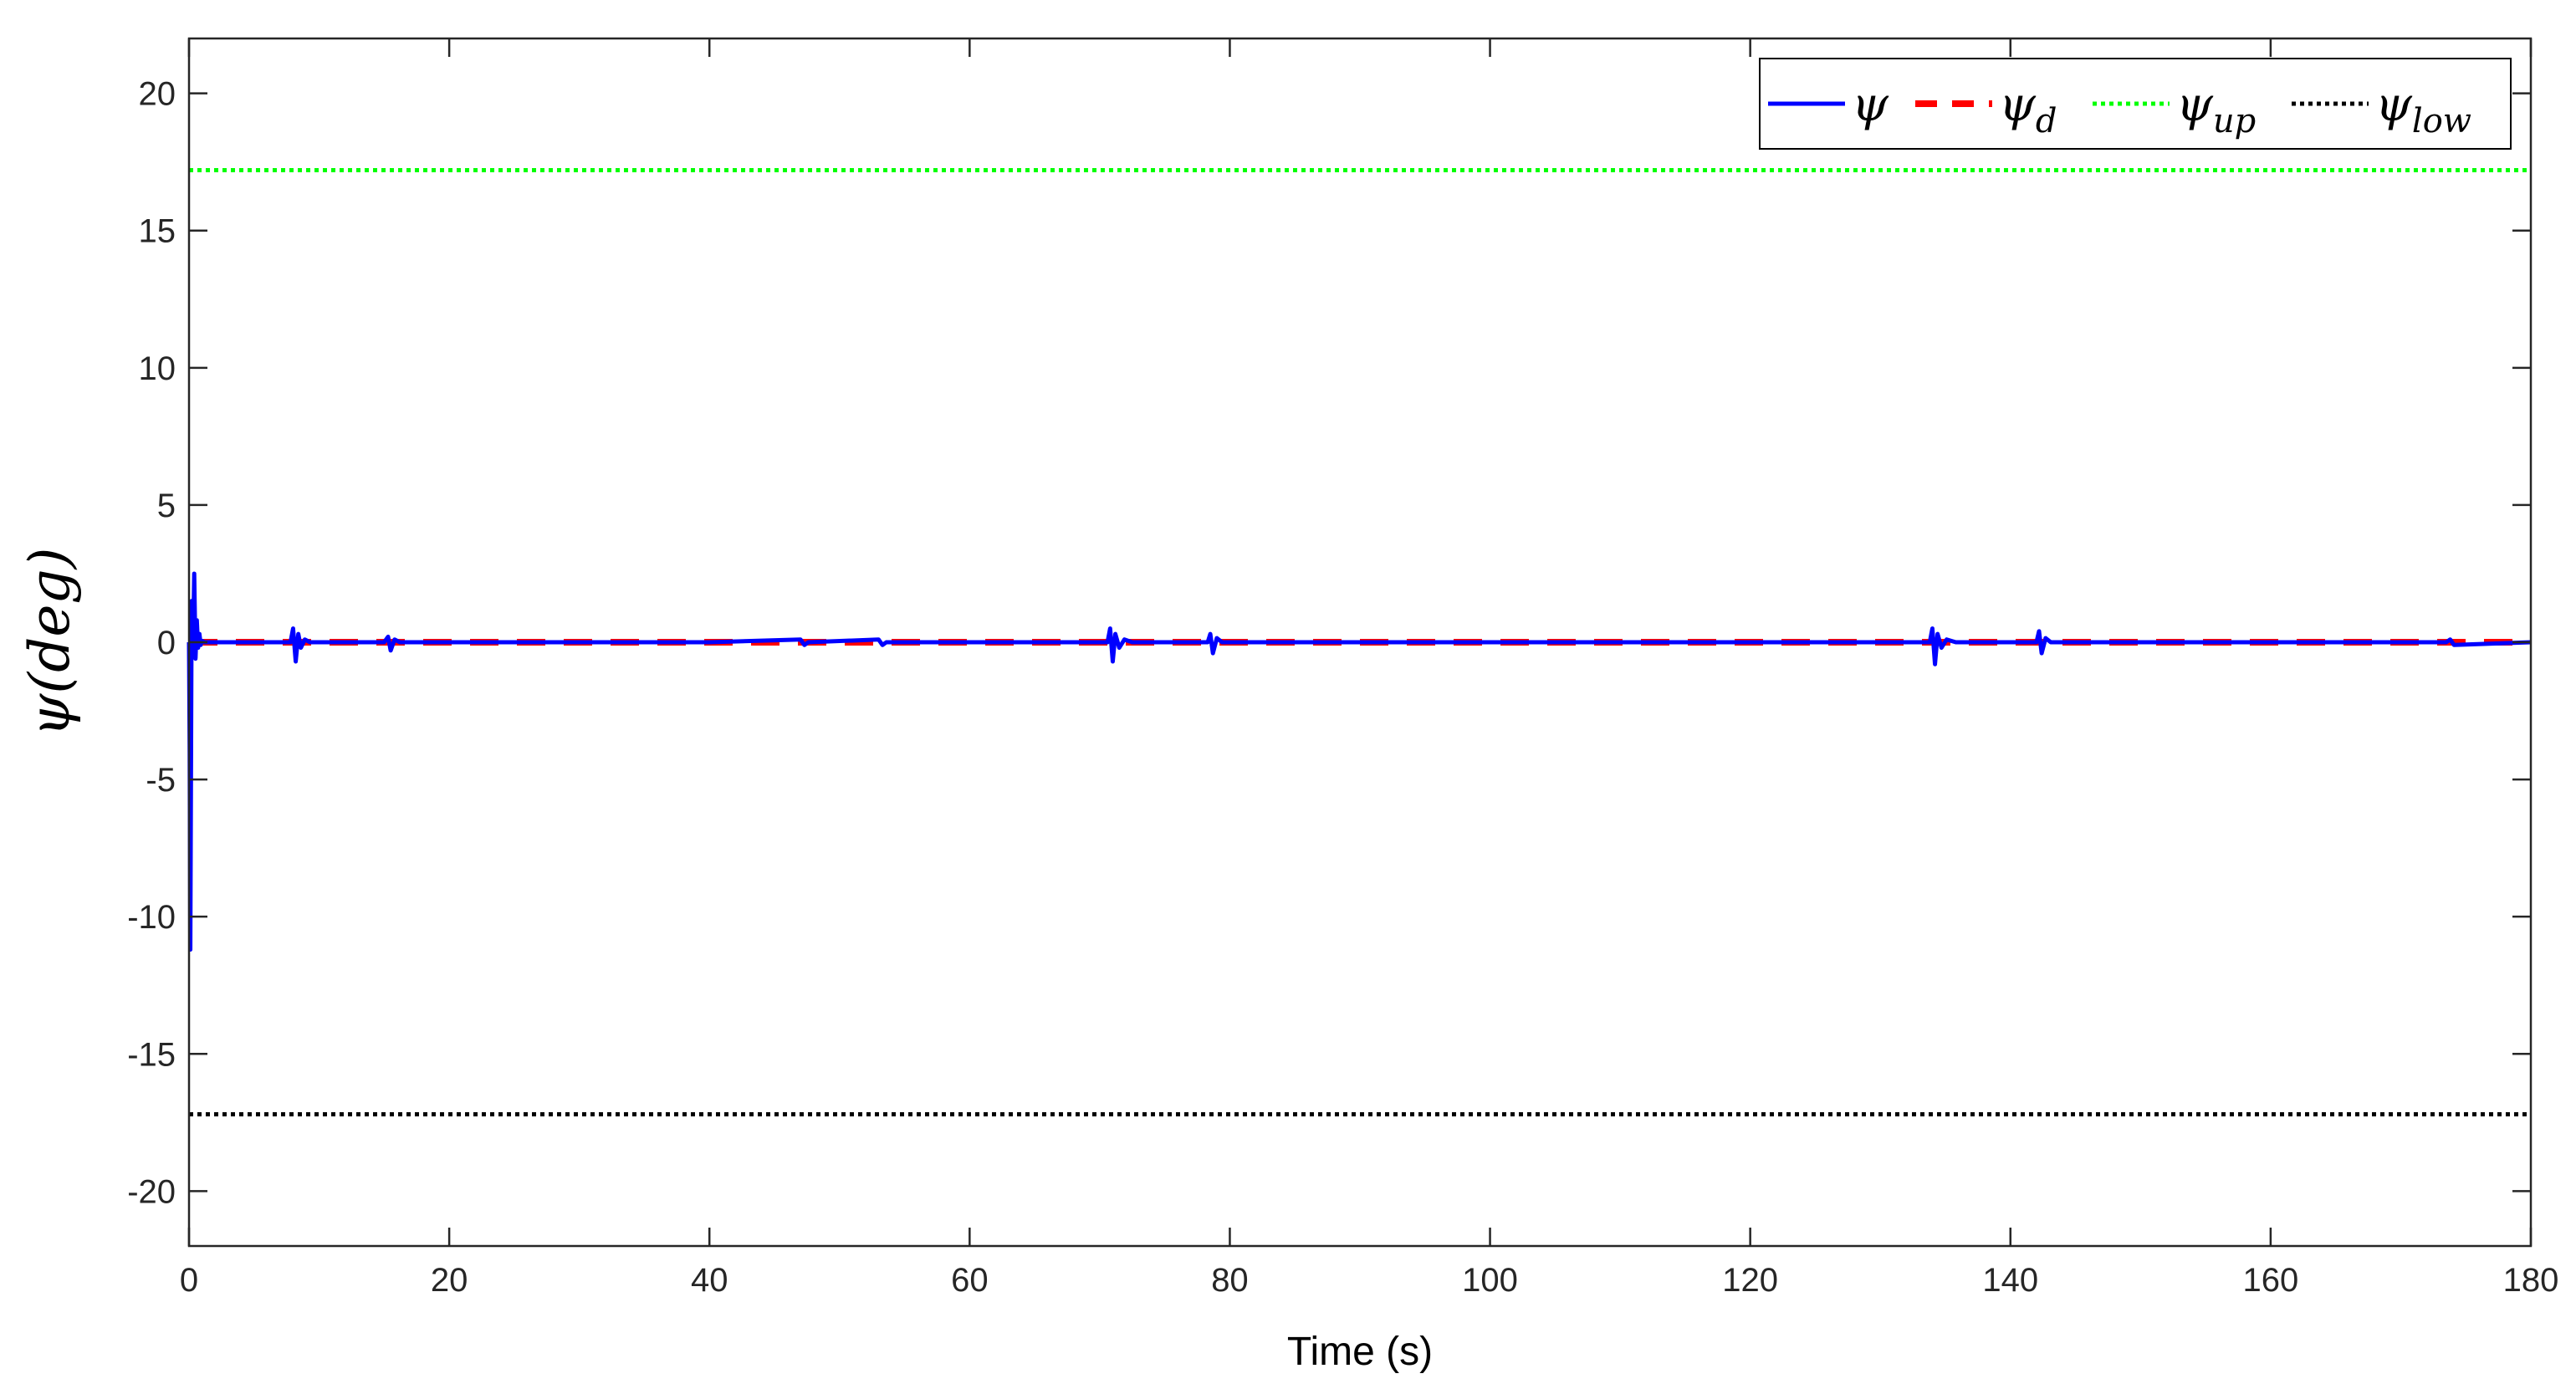 Image resolution: width=2576 pixels, height=1389 pixels. Describe the element at coordinates (709, 1280) in the screenshot. I see `x-tick-label: 40` at that location.